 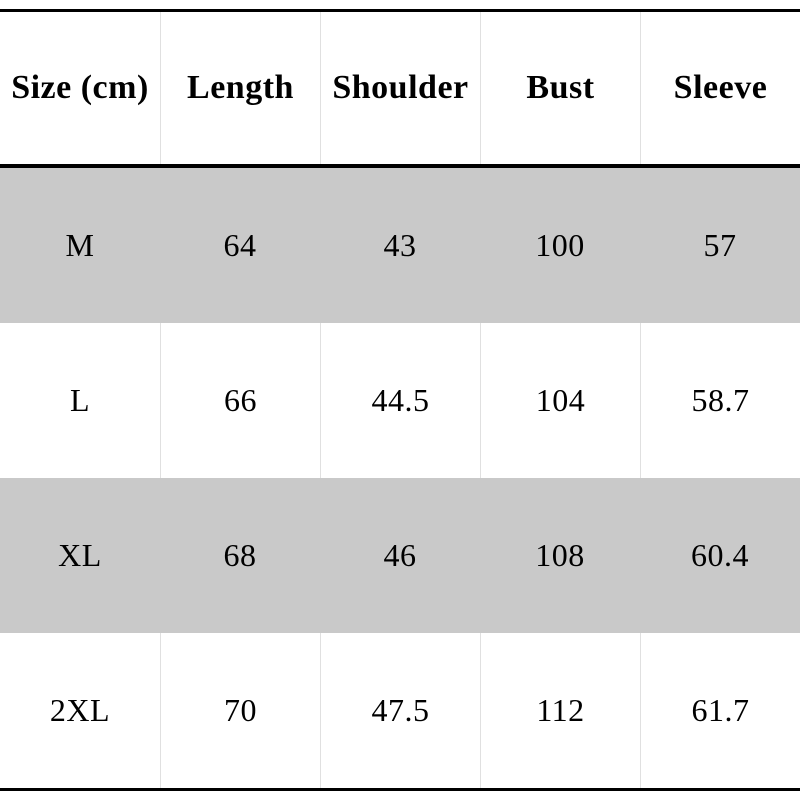 I want to click on column-header-shoulder: Shoulder, so click(x=400, y=88).